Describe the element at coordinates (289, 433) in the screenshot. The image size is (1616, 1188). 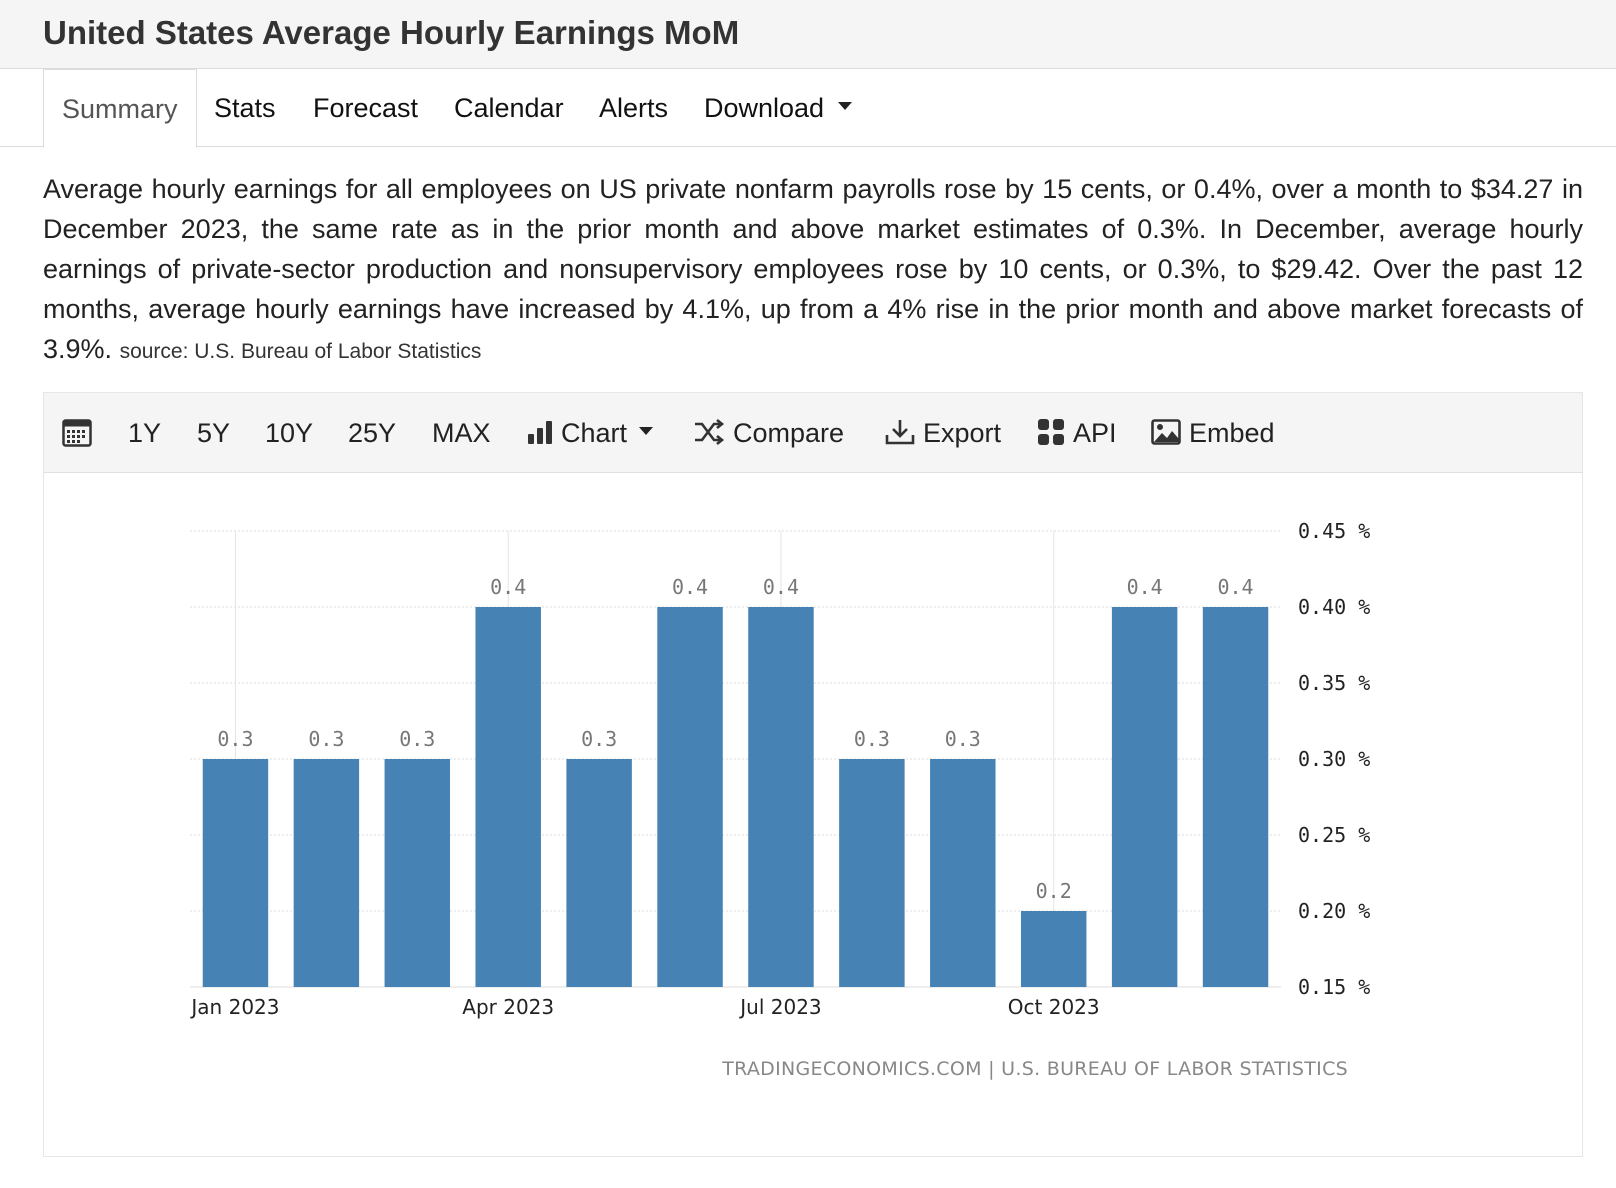
I see `range-10y-button: 10Y` at that location.